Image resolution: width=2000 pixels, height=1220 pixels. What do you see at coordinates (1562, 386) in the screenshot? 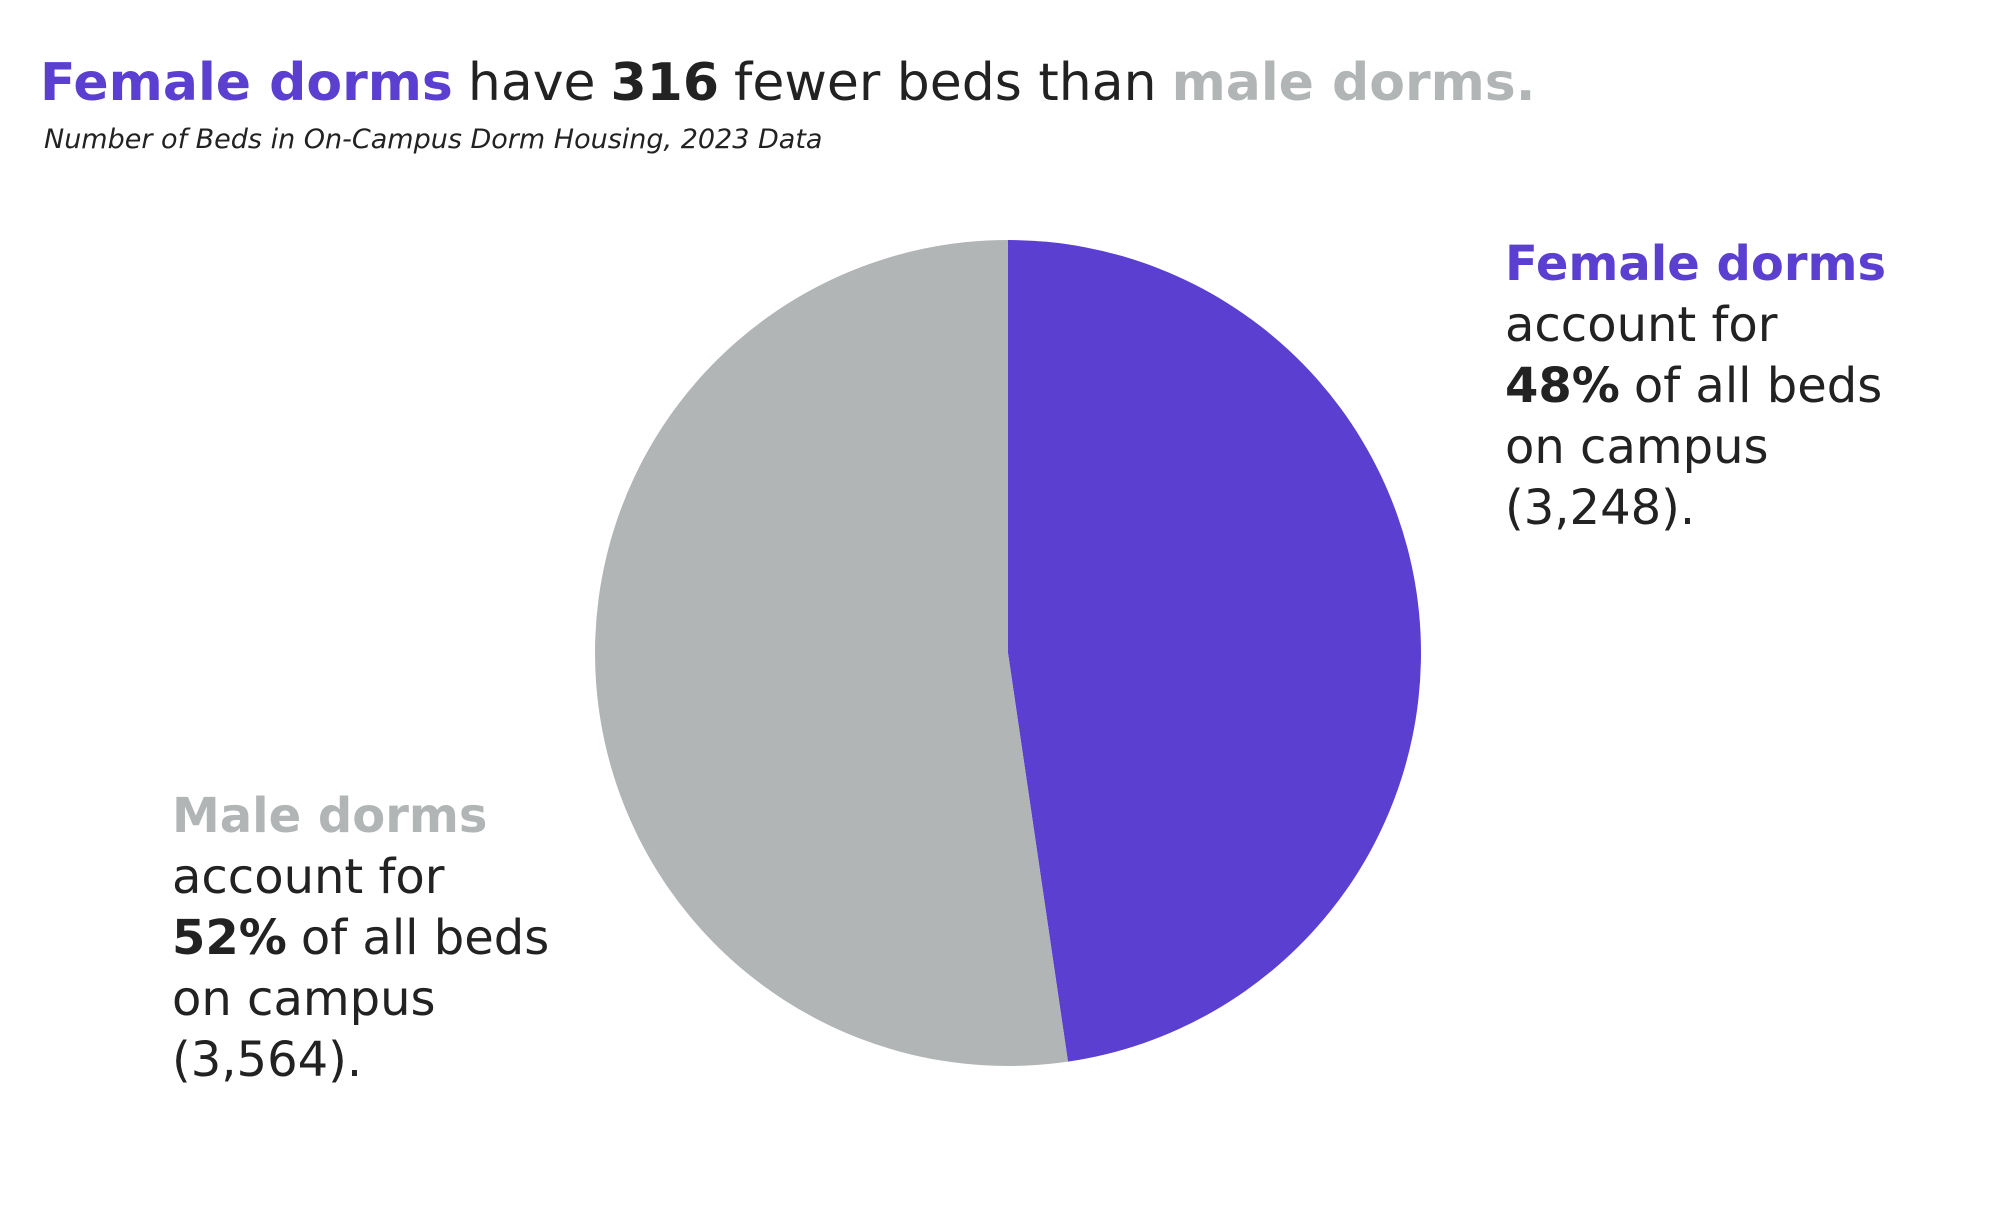
I see `percentage-label: 48%` at bounding box center [1562, 386].